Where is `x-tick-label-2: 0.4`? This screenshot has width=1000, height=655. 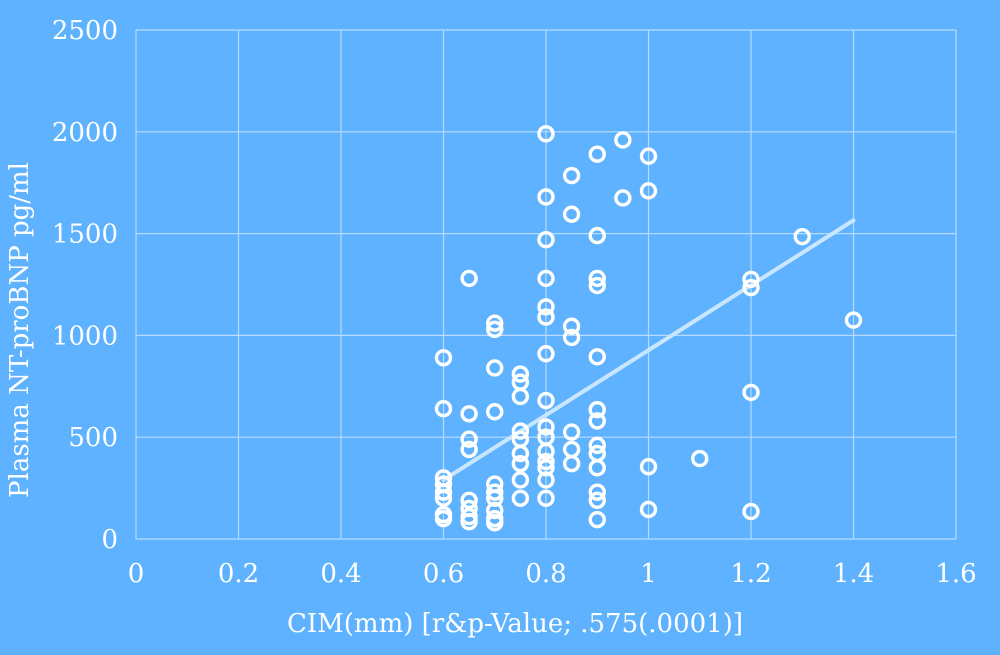 x-tick-label-2: 0.4 is located at coordinates (340, 574).